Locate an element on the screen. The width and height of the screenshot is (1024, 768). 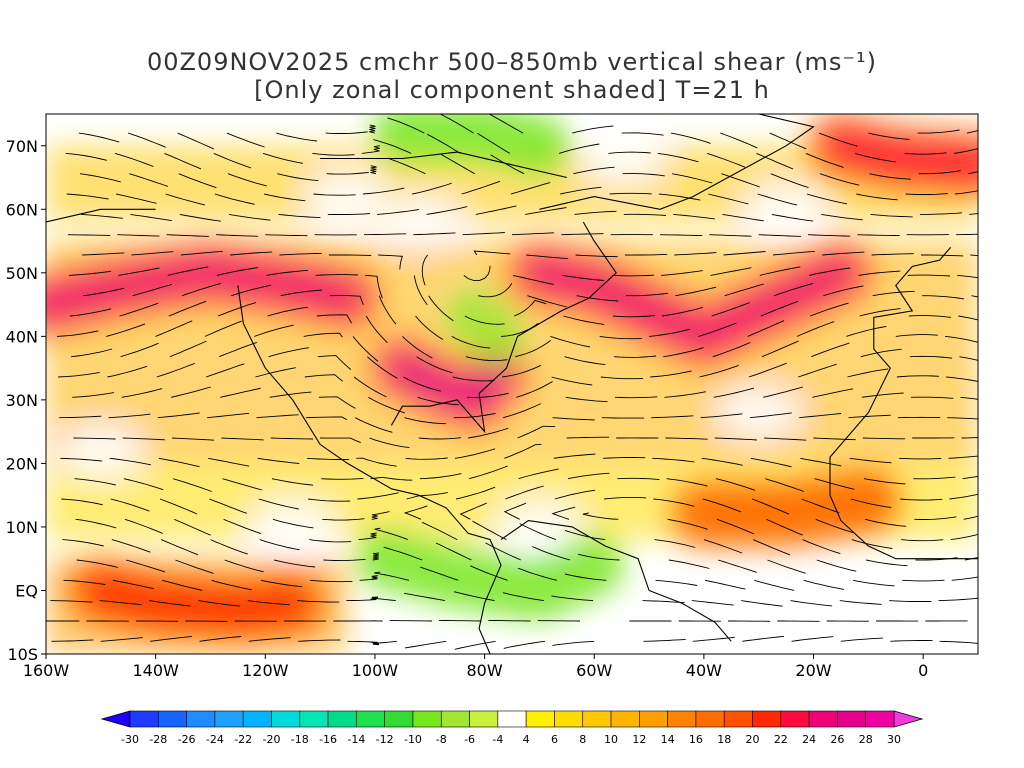
lat-tick-label: 60N is located at coordinates (22, 209).